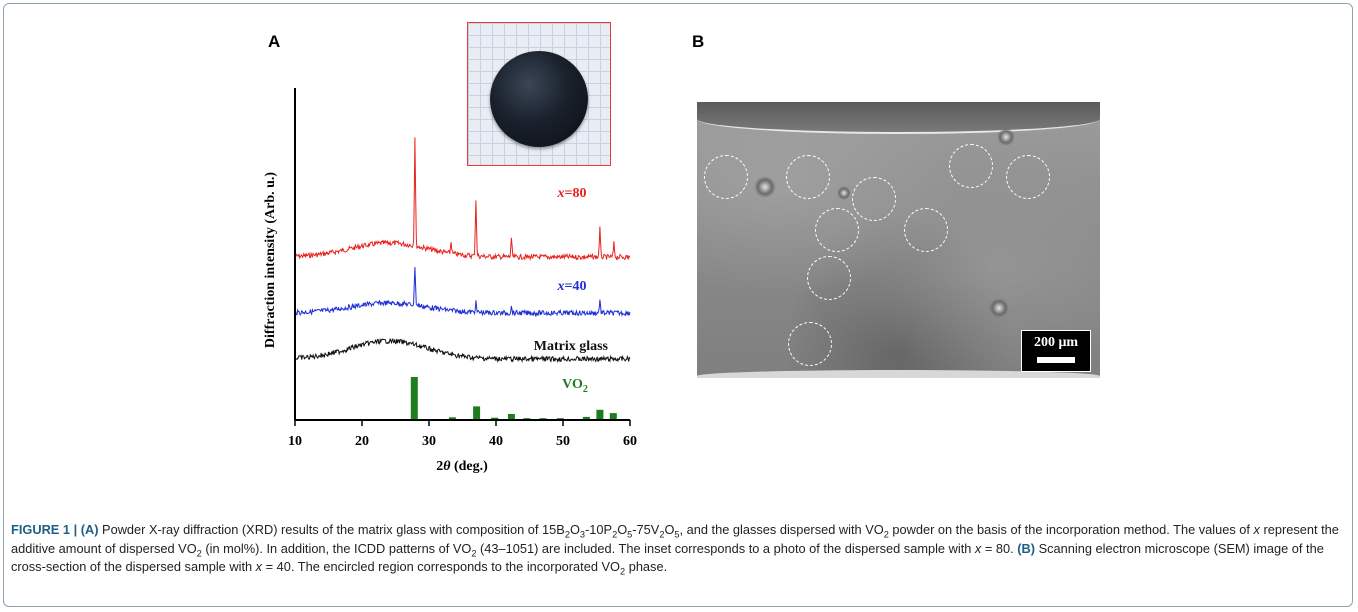 This screenshot has height=612, width=1358. What do you see at coordinates (582, 534) in the screenshot?
I see `caption-sub: 3` at bounding box center [582, 534].